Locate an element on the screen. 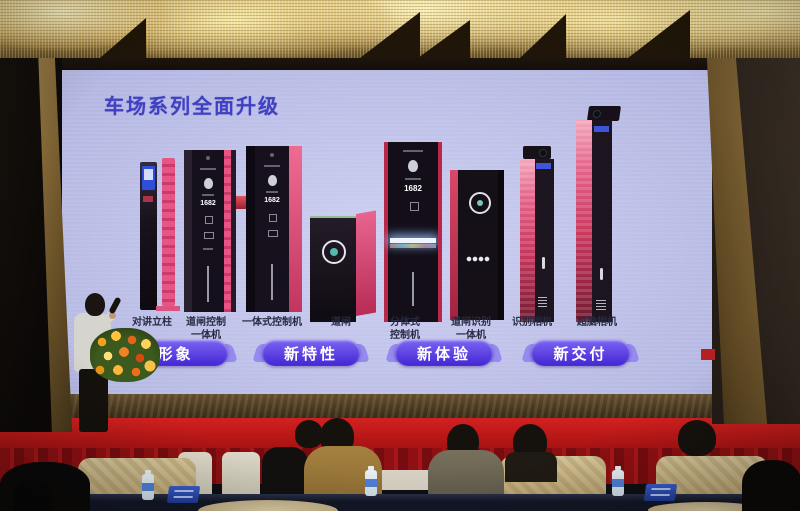 This screenshot has width=800, height=511. speaker-hand is located at coordinates (112, 315).